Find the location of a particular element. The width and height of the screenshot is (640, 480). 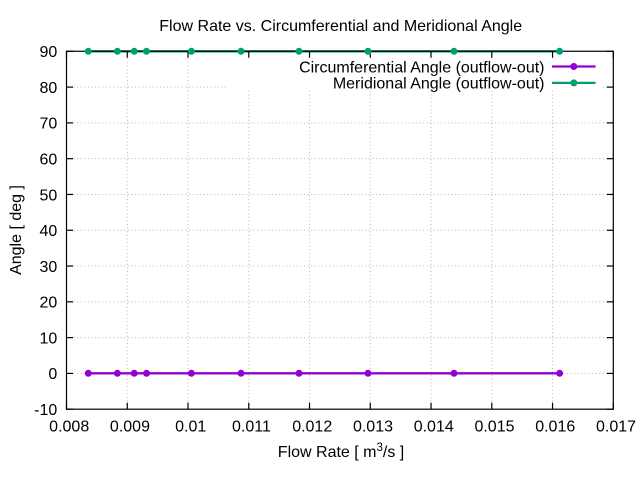

svg-text: 60 is located at coordinates (49, 159).